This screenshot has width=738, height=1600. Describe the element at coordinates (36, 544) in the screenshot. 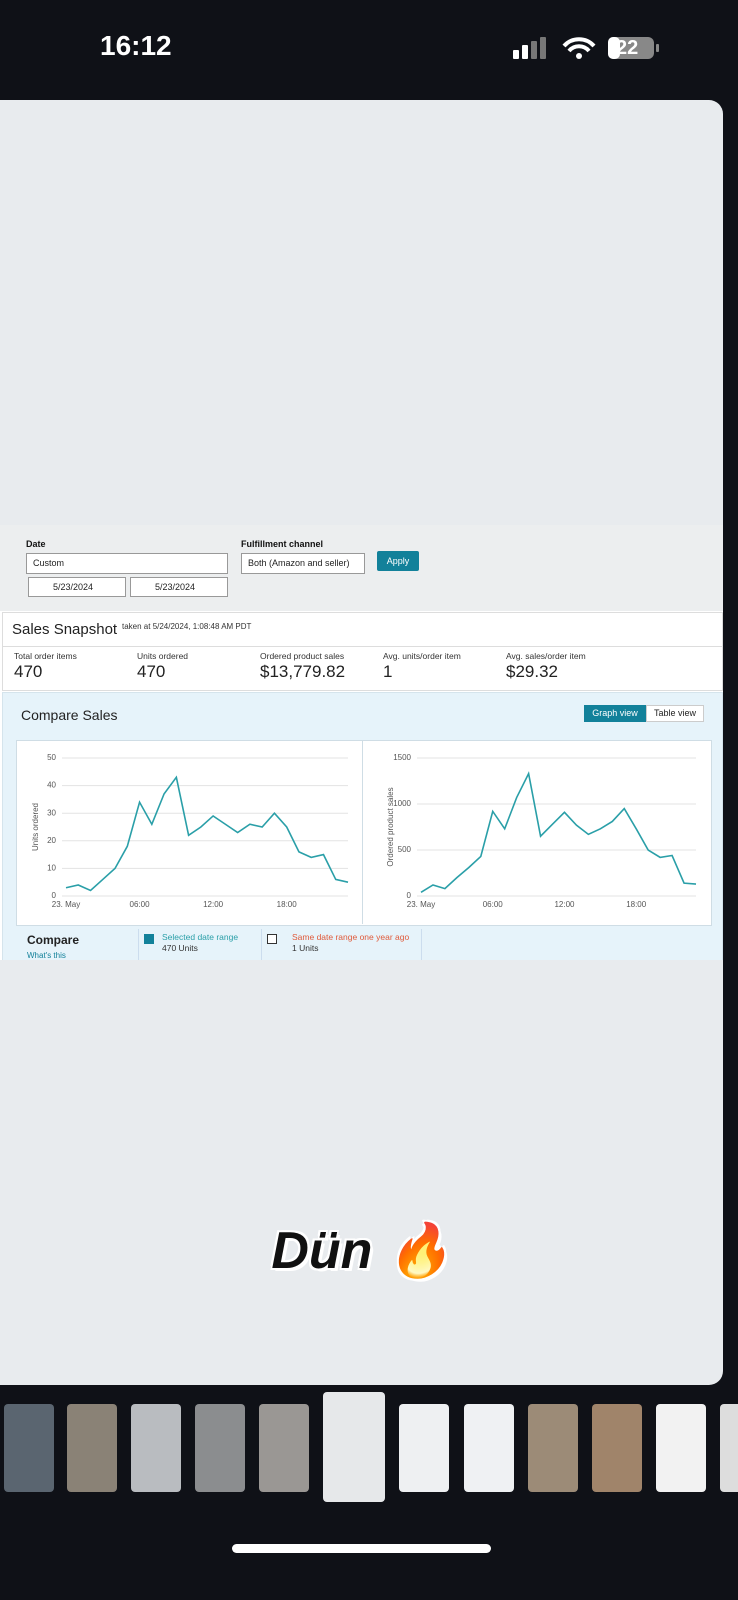

I see `date-label: Date` at that location.